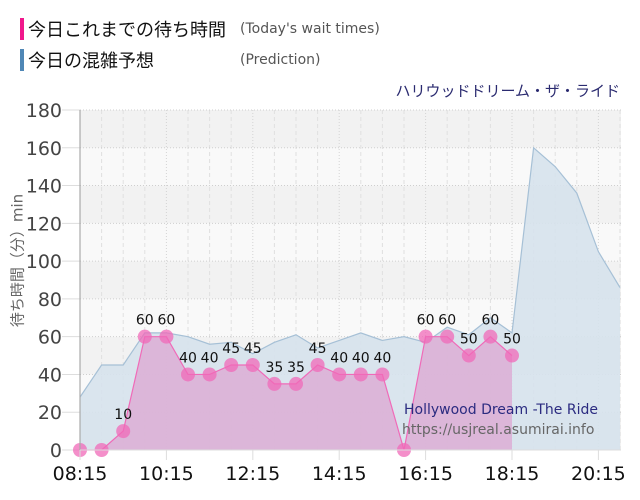 Image resolution: width=640 pixels, height=500 pixels. What do you see at coordinates (50, 338) in the screenshot?
I see `y-tick-label: 60` at bounding box center [50, 338].